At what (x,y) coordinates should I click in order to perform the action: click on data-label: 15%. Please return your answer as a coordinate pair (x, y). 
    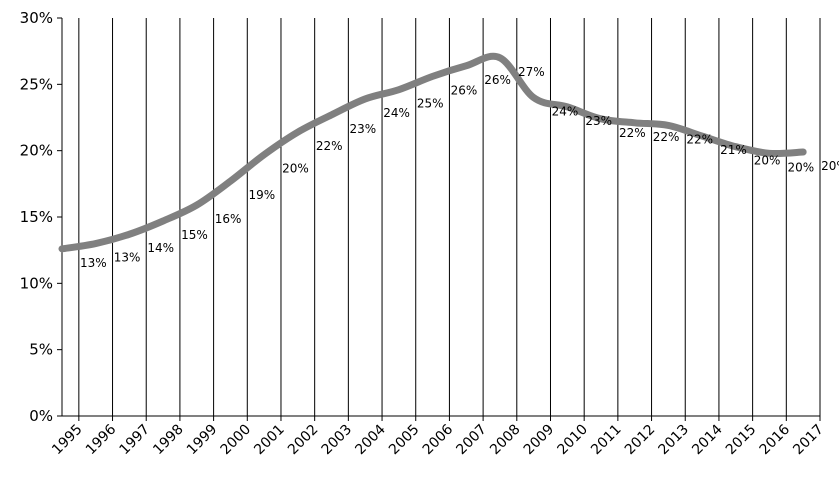
    Looking at the image, I should click on (194, 235).